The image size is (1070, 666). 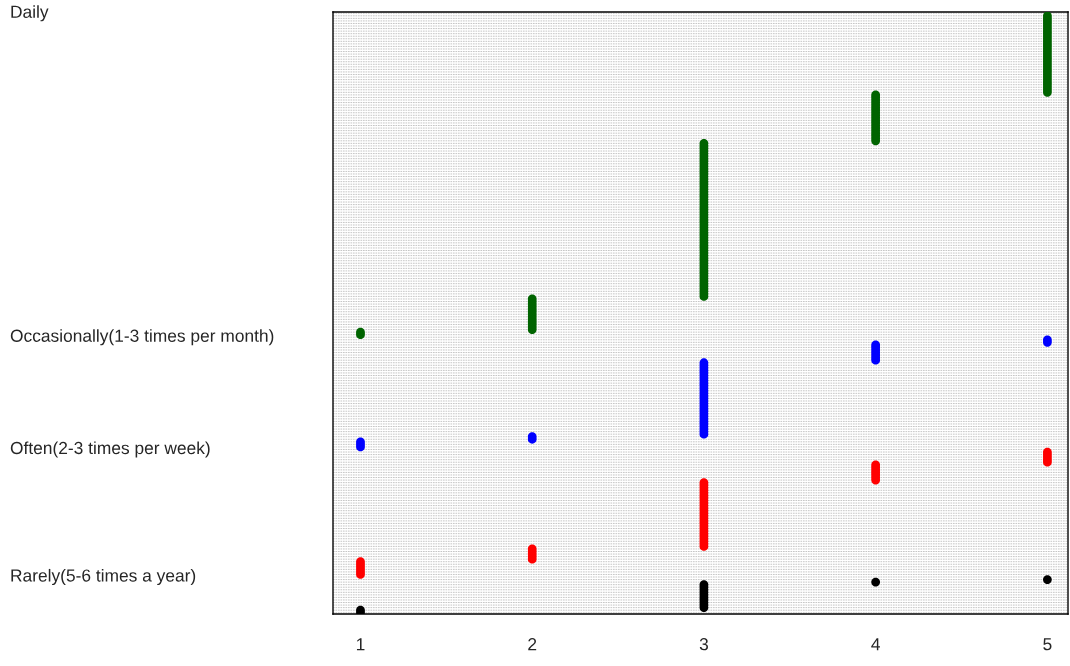 What do you see at coordinates (1047, 644) in the screenshot?
I see `x-tick-label: 5` at bounding box center [1047, 644].